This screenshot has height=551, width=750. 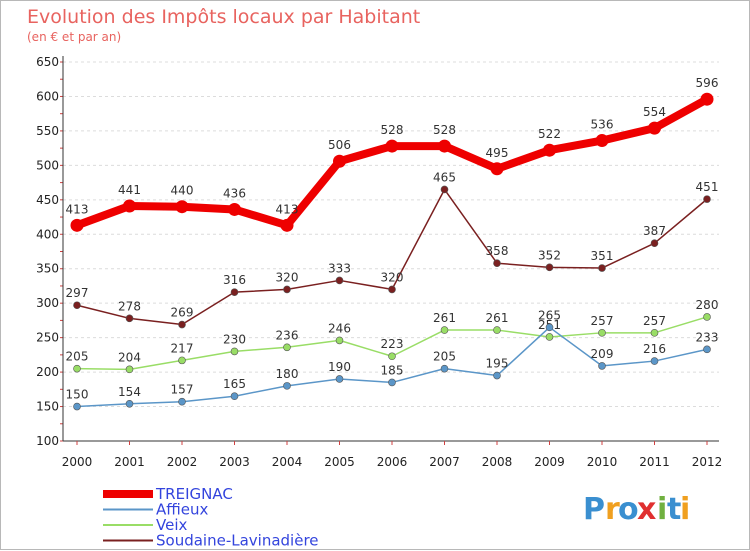 What do you see at coordinates (234, 462) in the screenshot?
I see `x-tick-label: 2003` at bounding box center [234, 462].